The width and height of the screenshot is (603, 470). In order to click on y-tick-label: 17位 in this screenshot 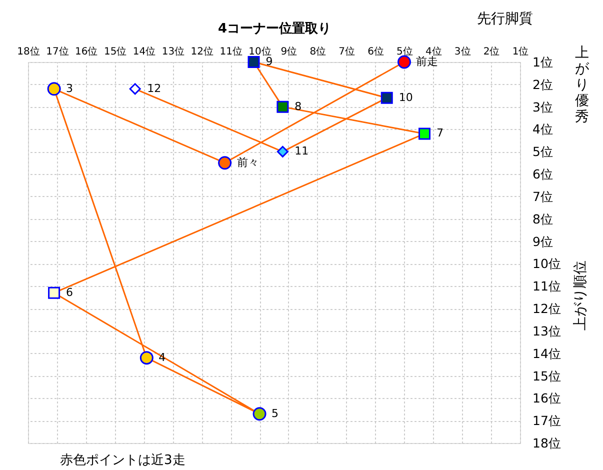, I will do `click(547, 420)`.